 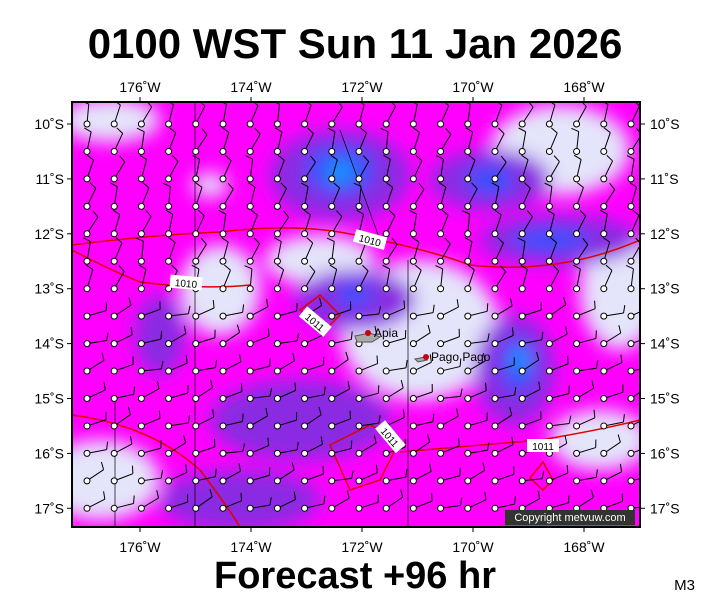 I want to click on place-label: Pago Pago, so click(x=461, y=357).